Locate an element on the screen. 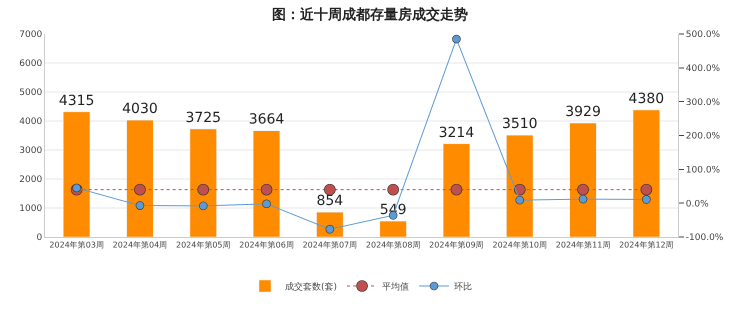 The width and height of the screenshot is (740, 312). x-tick-label: 2024年第11周 is located at coordinates (583, 245).